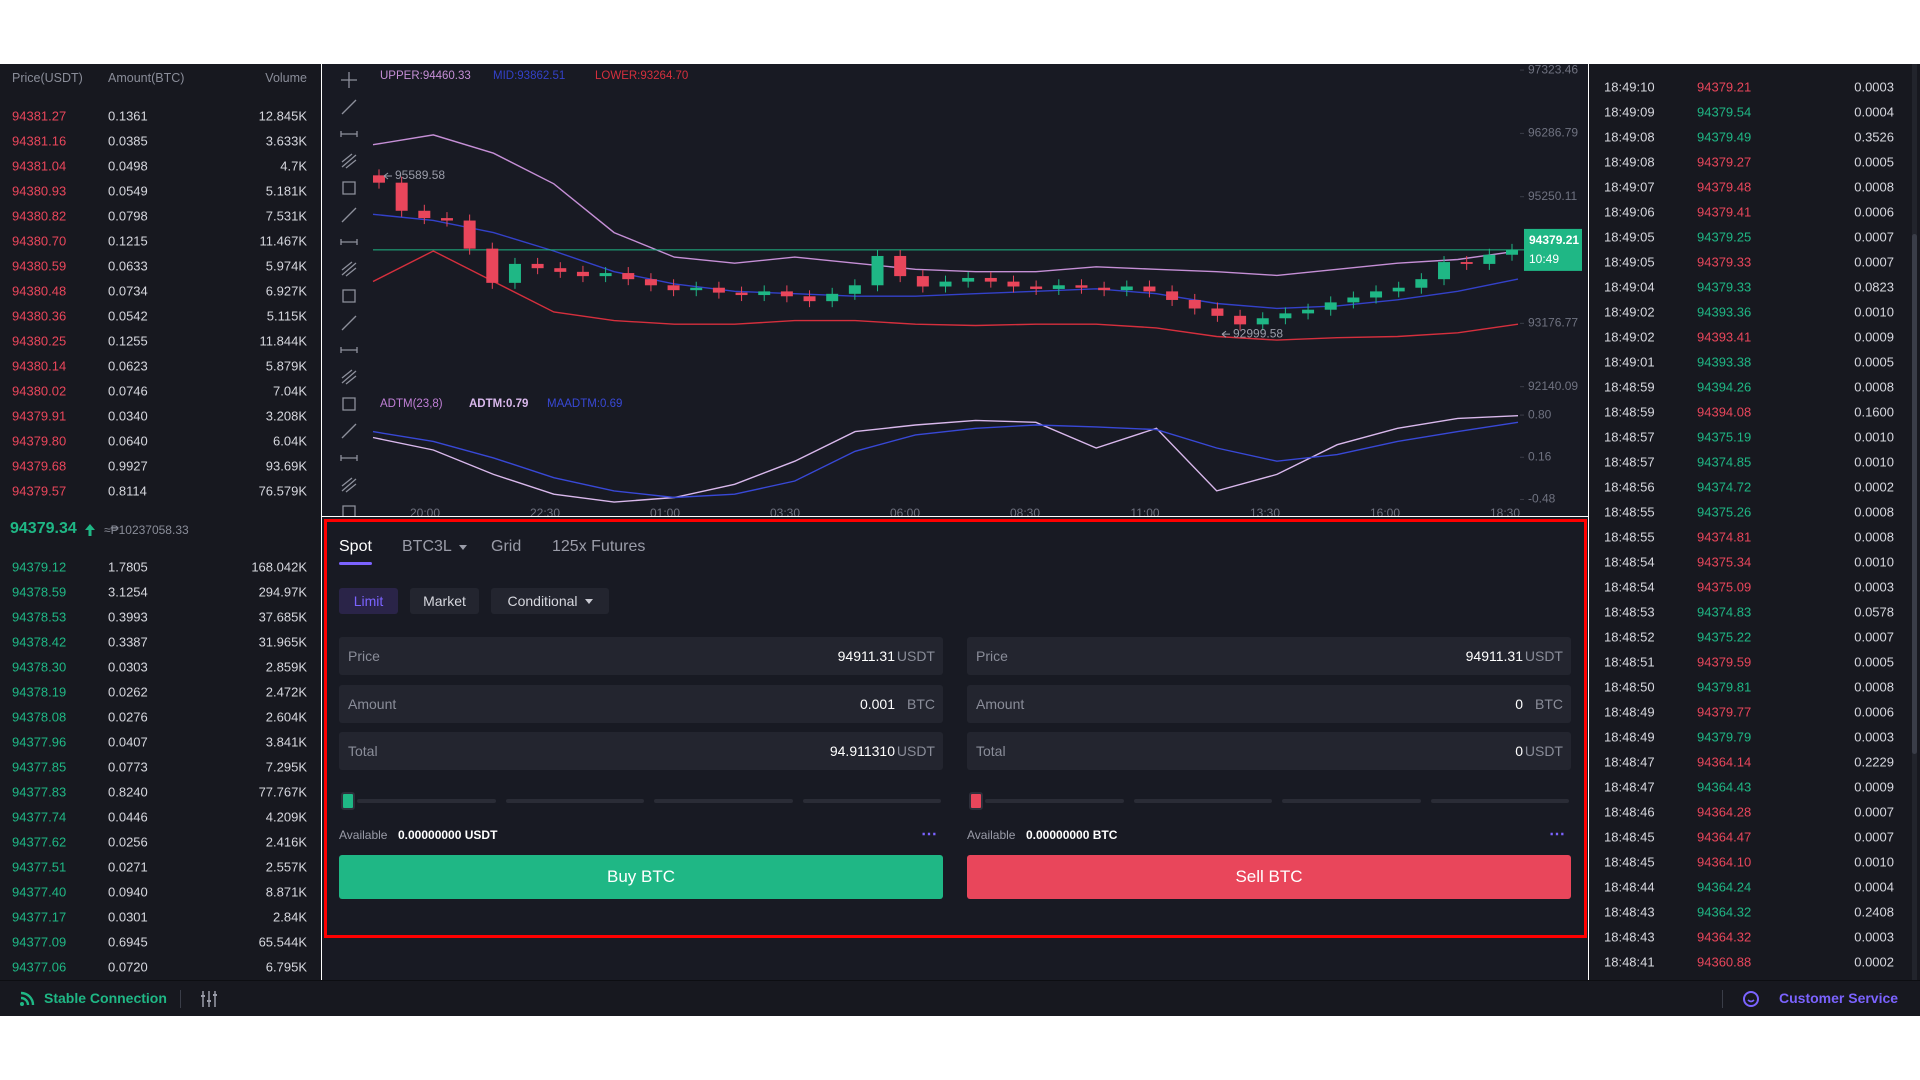 The height and width of the screenshot is (1080, 1920). I want to click on trade-amount: 0.0003, so click(1874, 937).